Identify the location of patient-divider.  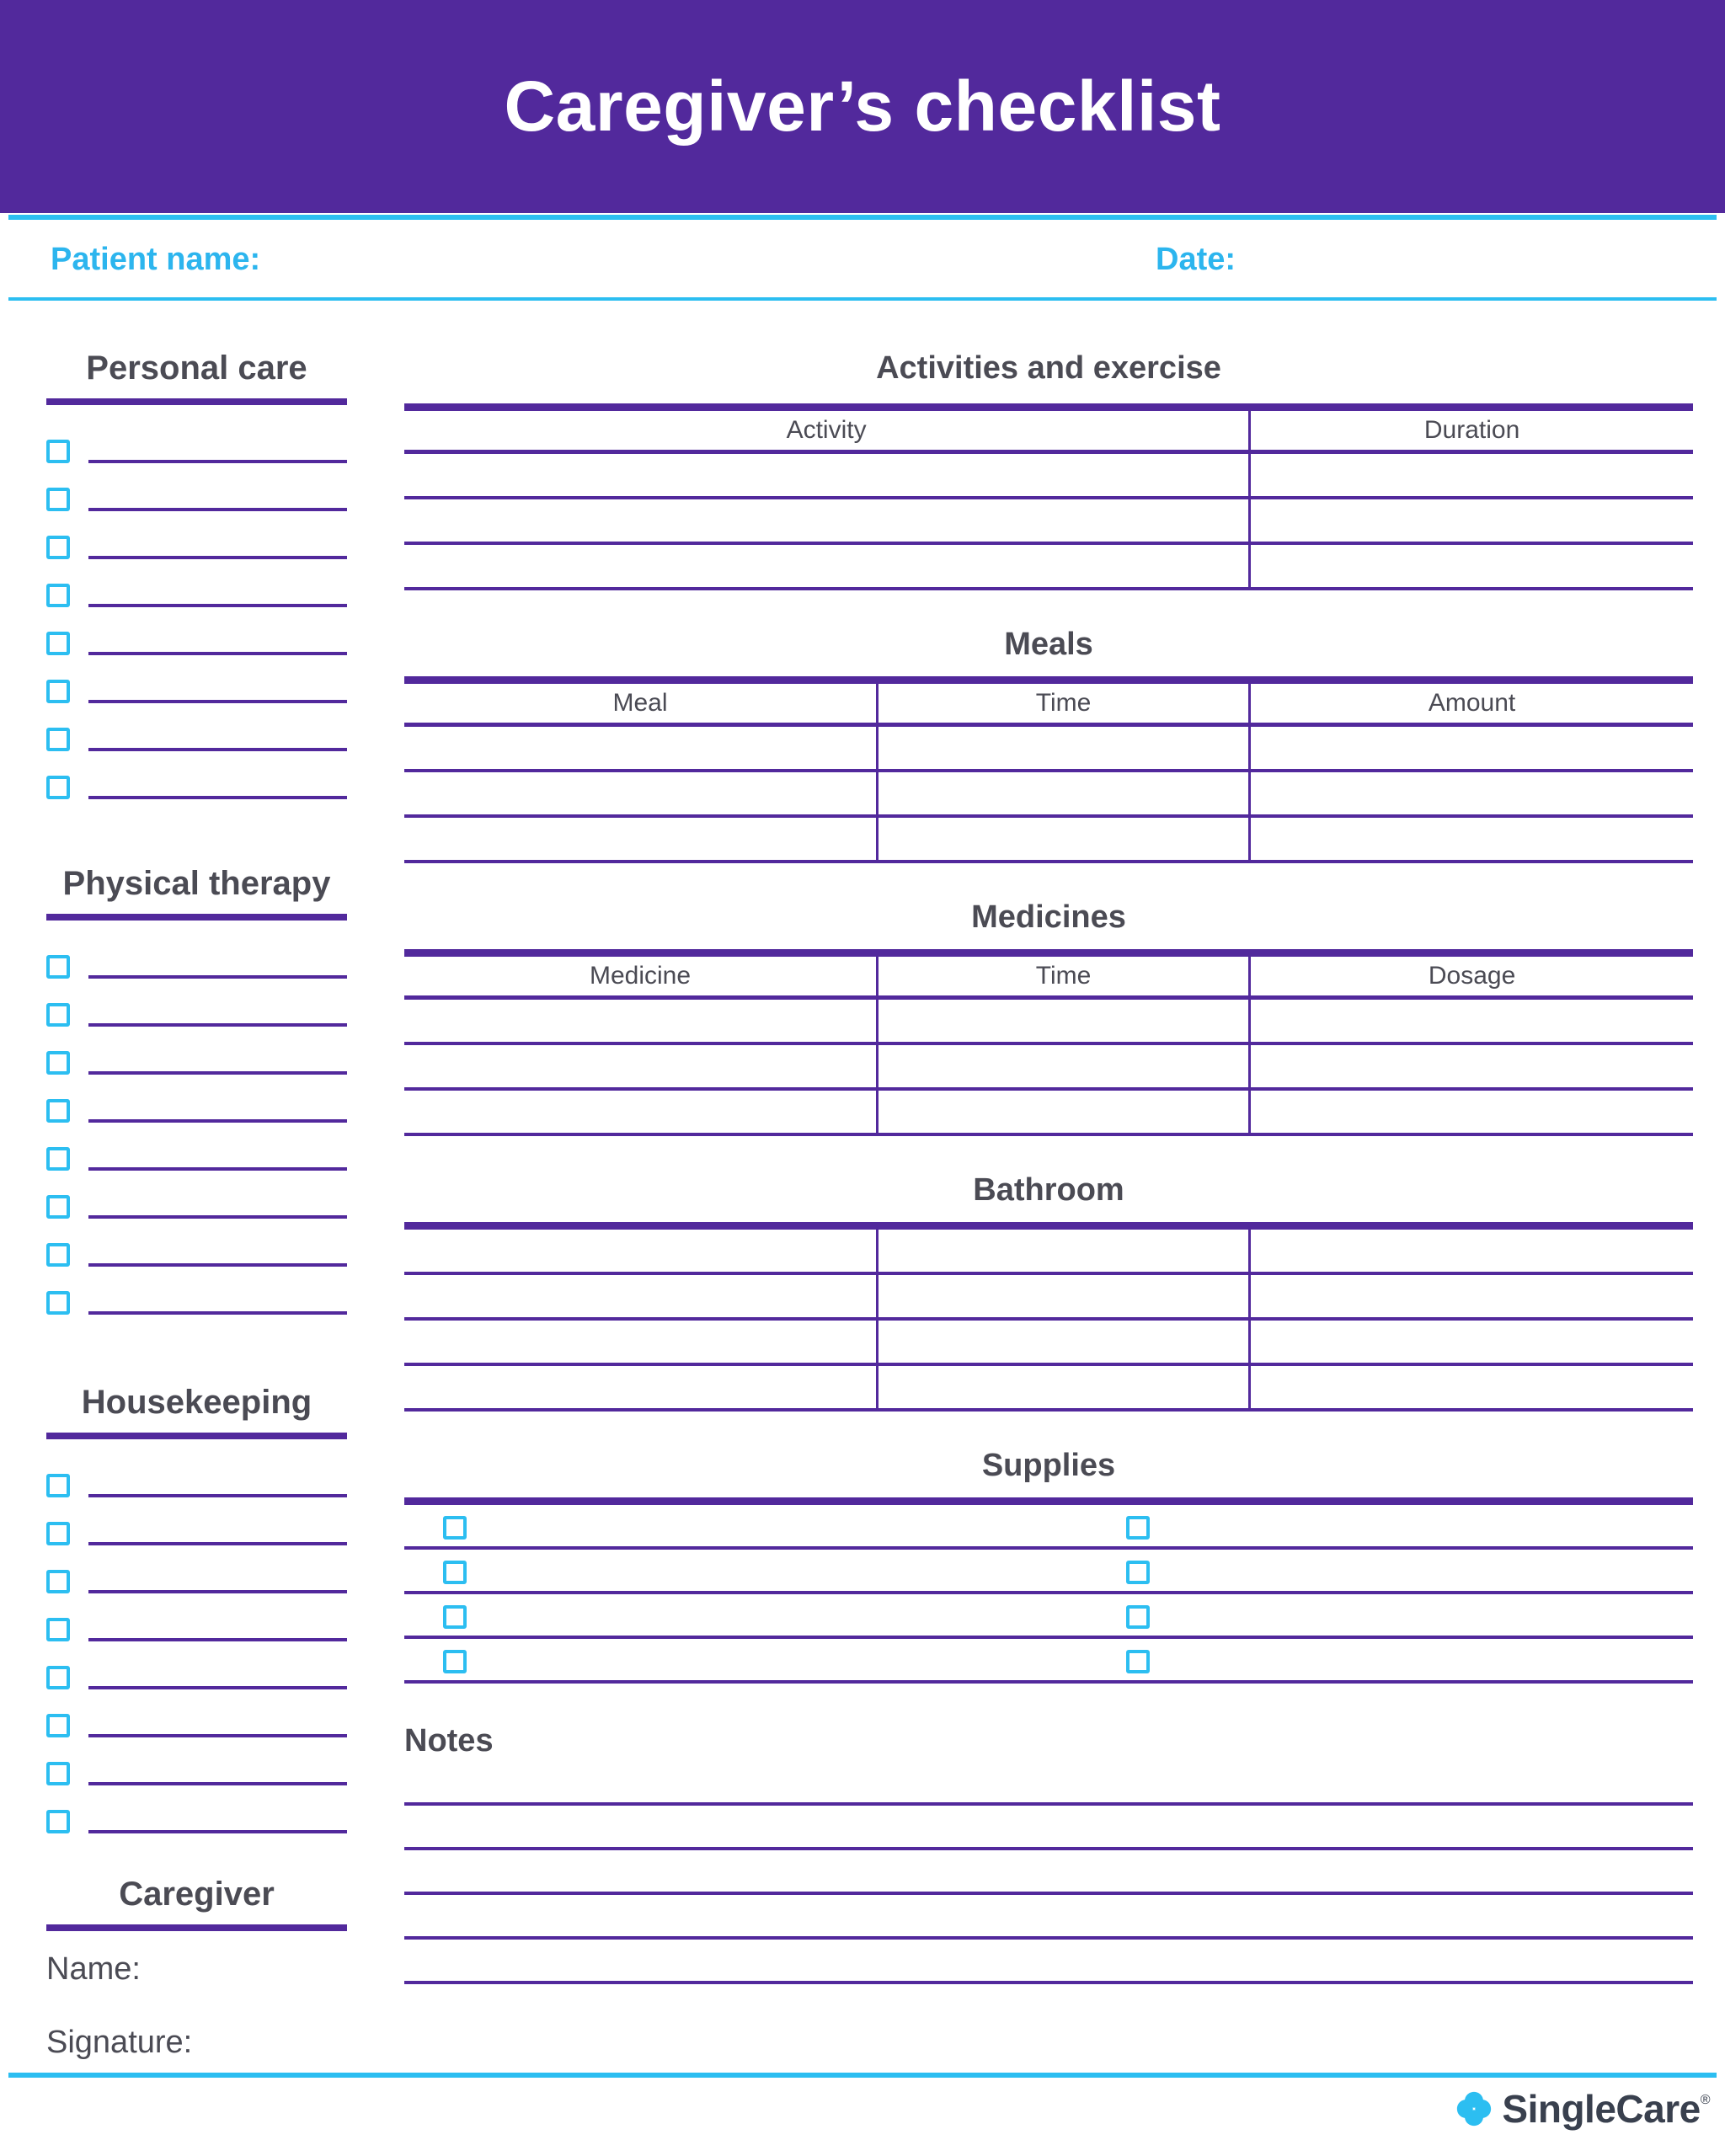
(862, 299).